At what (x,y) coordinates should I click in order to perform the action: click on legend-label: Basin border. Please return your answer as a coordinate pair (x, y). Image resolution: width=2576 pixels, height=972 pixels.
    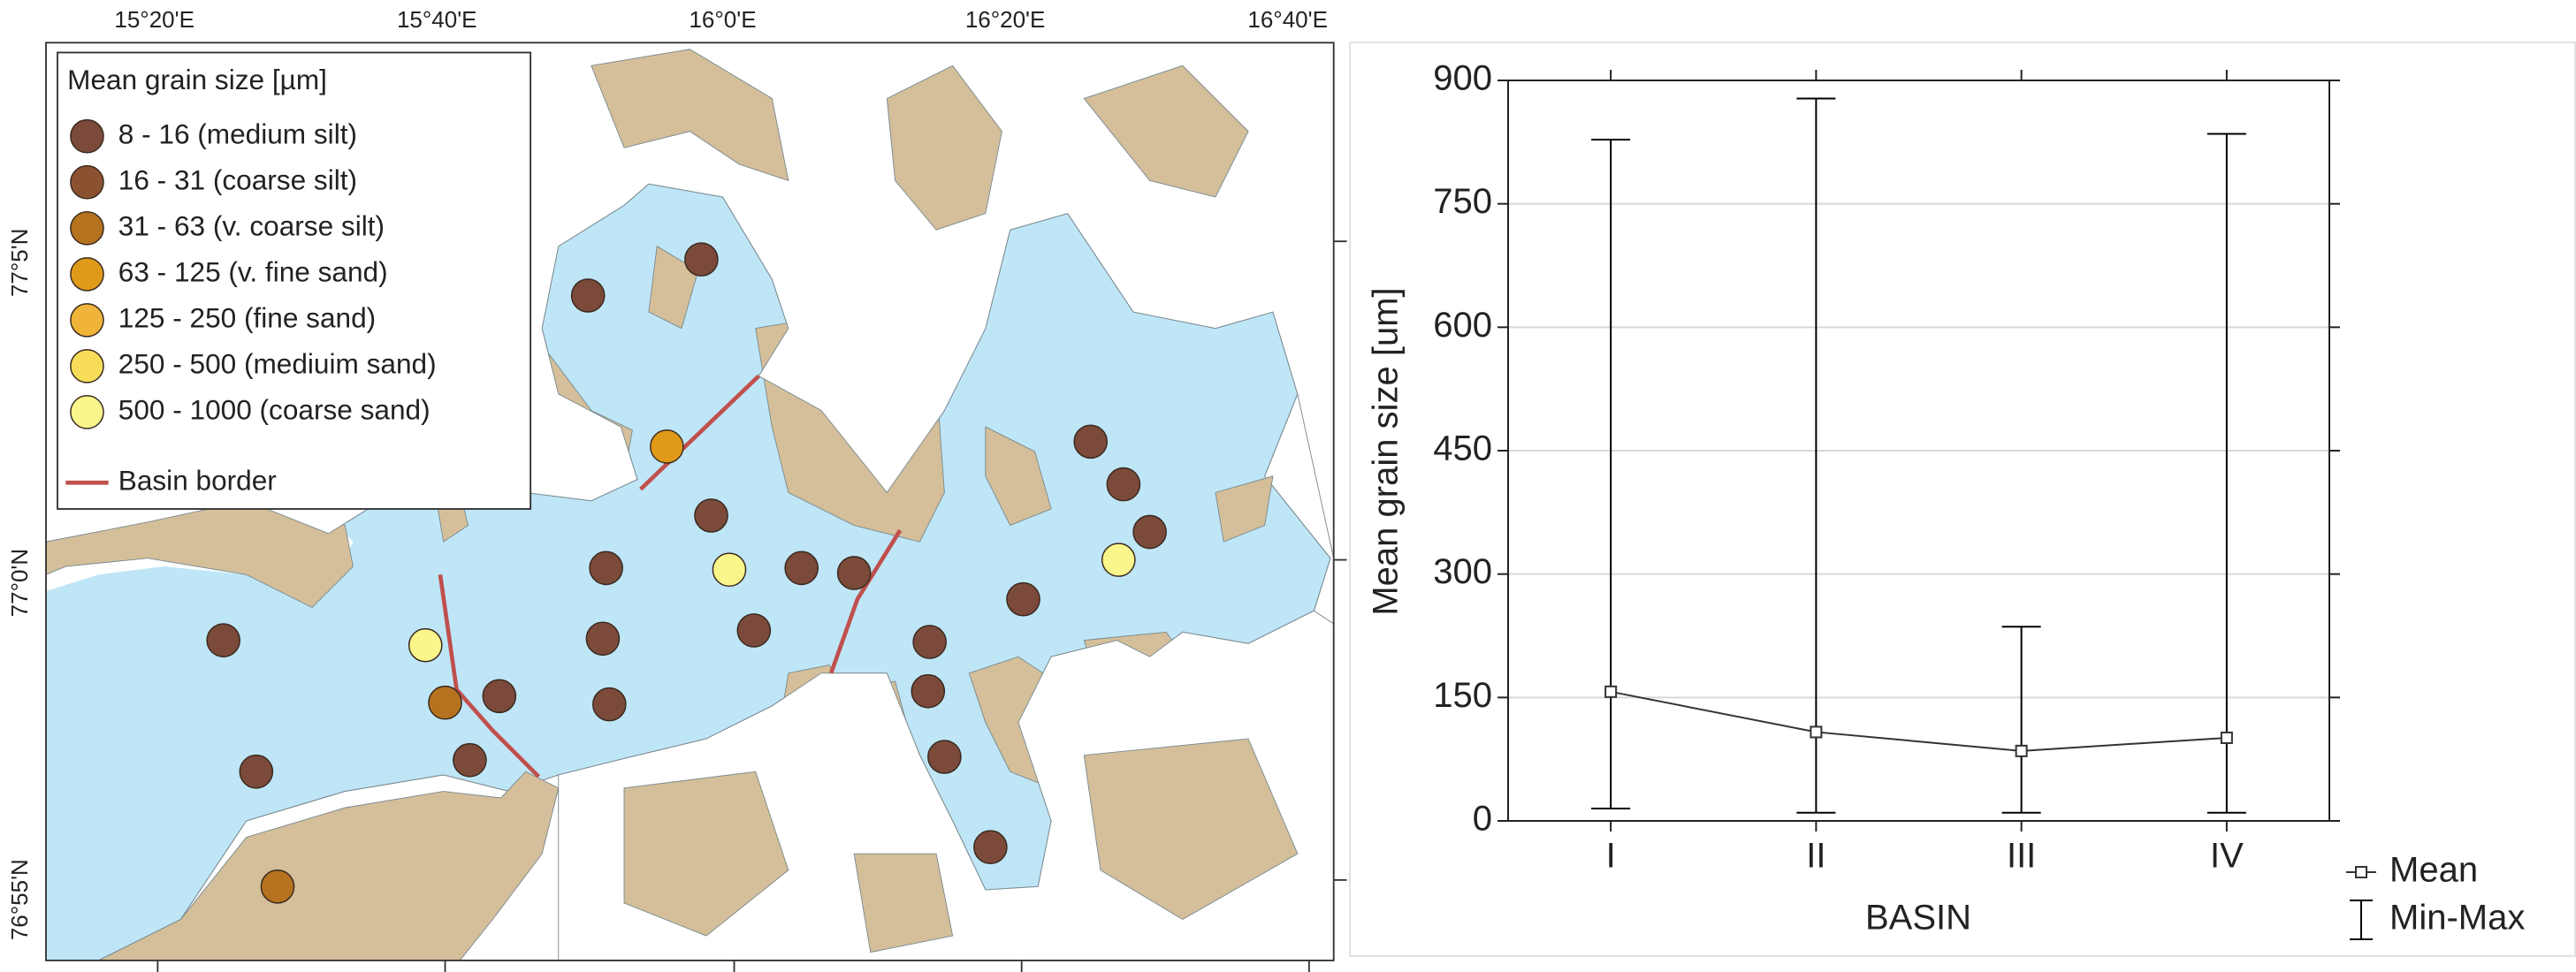
    Looking at the image, I should click on (197, 481).